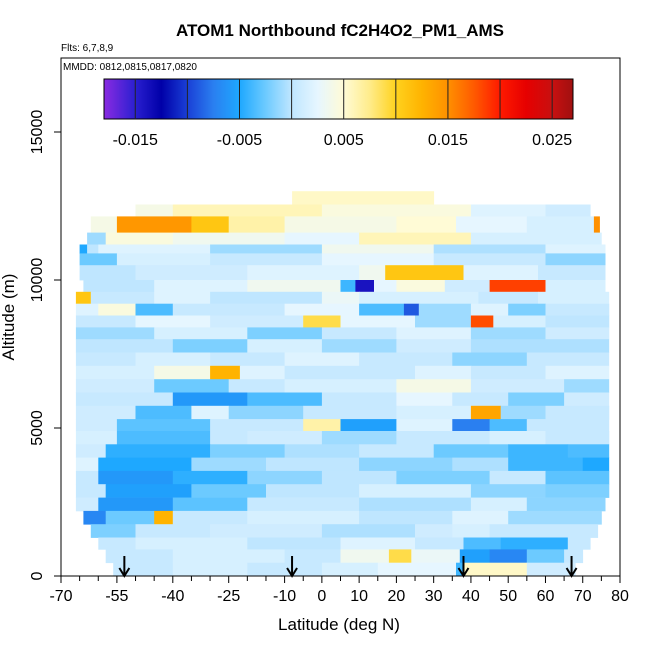 This screenshot has height=650, width=650. What do you see at coordinates (448, 140) in the screenshot?
I see `colorbar-tick-label: 0.015` at bounding box center [448, 140].